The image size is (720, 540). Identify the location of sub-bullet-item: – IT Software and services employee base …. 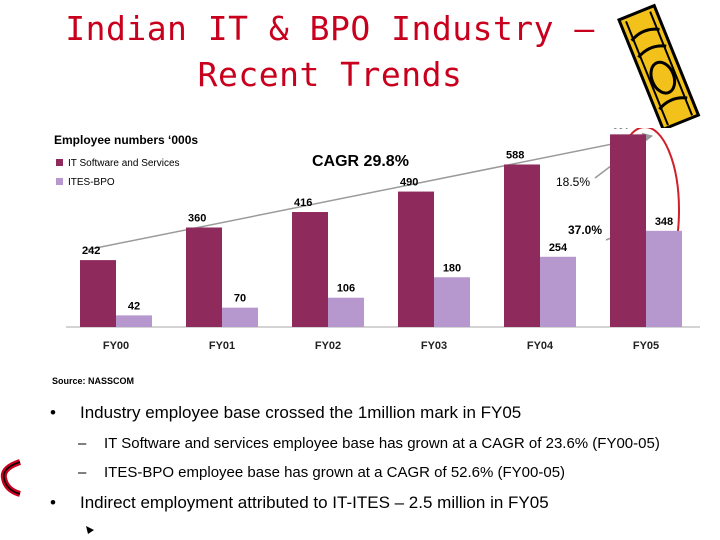
(369, 443).